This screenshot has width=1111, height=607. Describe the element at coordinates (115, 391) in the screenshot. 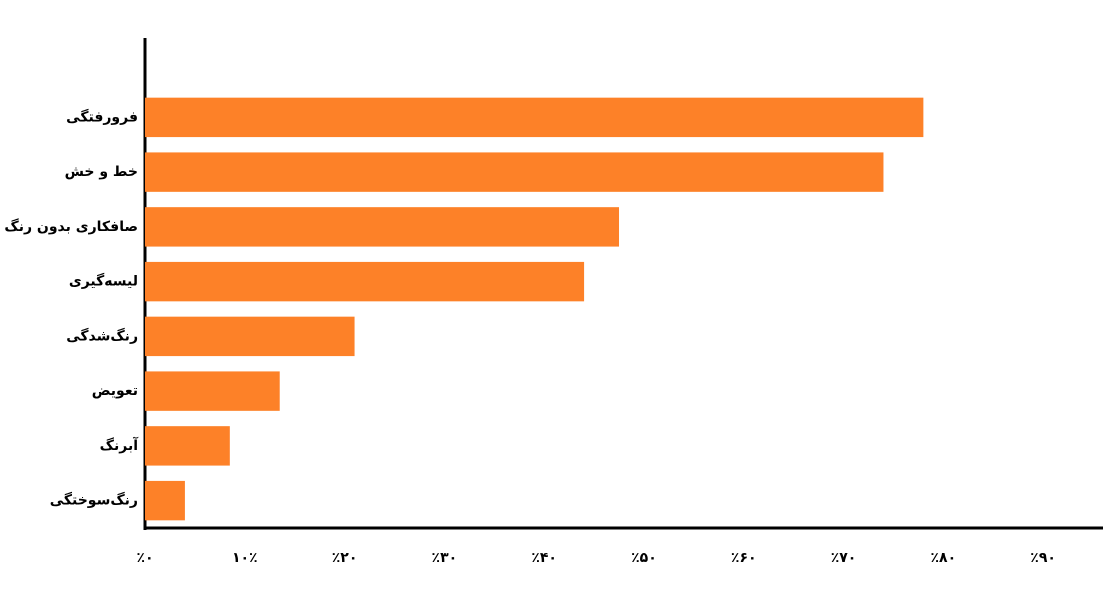

I see `y-tick-label: تعویض` at that location.